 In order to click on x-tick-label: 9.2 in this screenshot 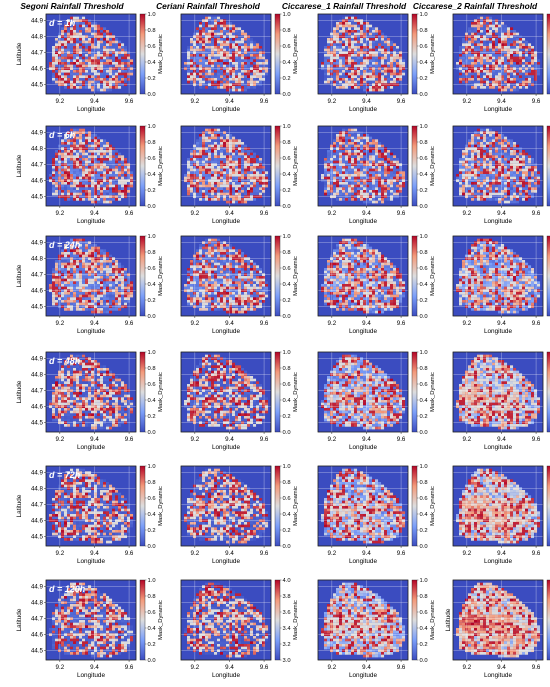, I will do `click(332, 101)`.